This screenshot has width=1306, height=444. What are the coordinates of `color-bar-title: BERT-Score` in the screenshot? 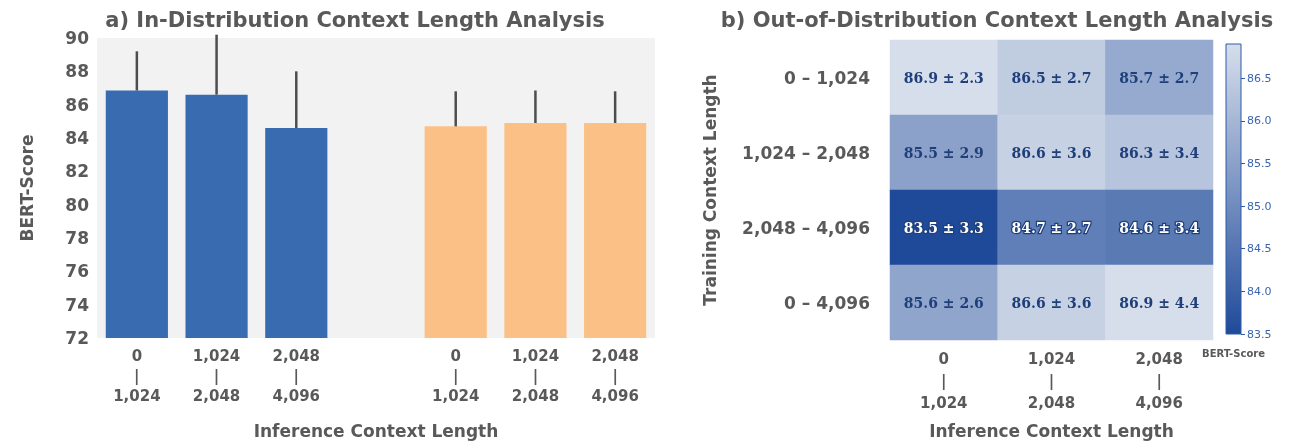 It's located at (1234, 353).